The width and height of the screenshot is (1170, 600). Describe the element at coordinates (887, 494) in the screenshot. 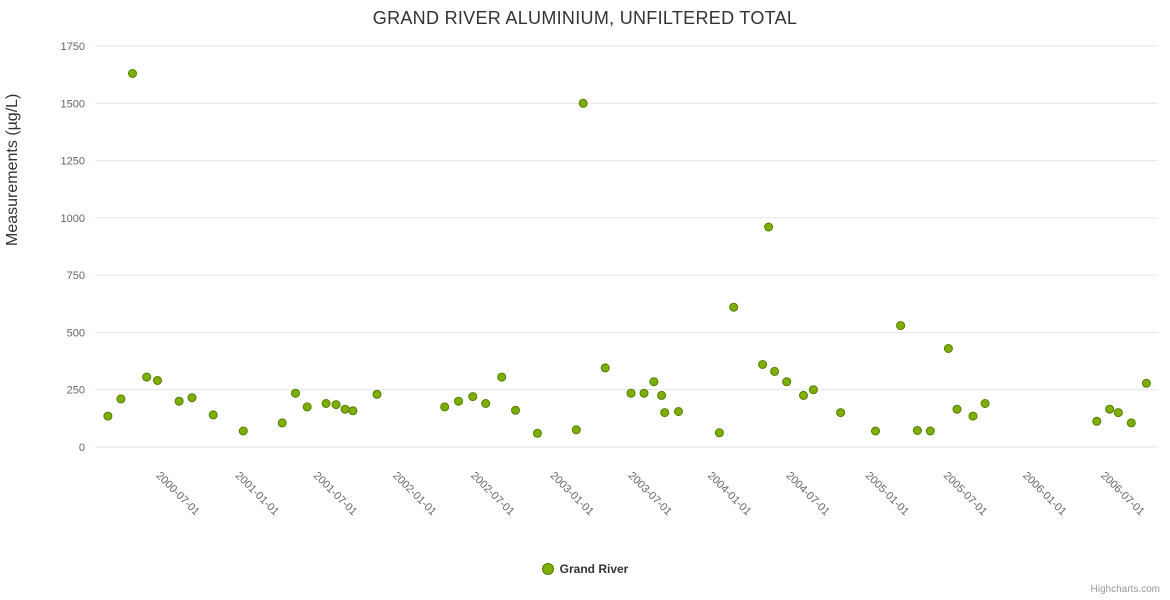

I see `x-axis-tick-label: 2005-01-01` at that location.